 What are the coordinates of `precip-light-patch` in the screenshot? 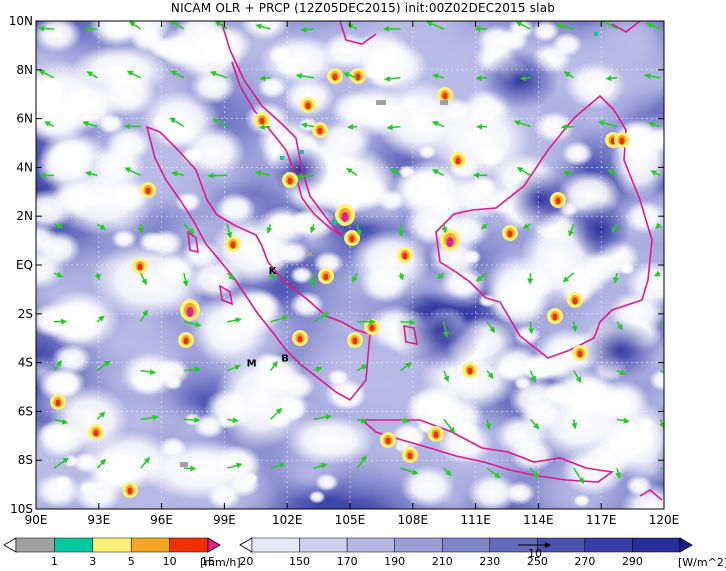 It's located at (184, 464).